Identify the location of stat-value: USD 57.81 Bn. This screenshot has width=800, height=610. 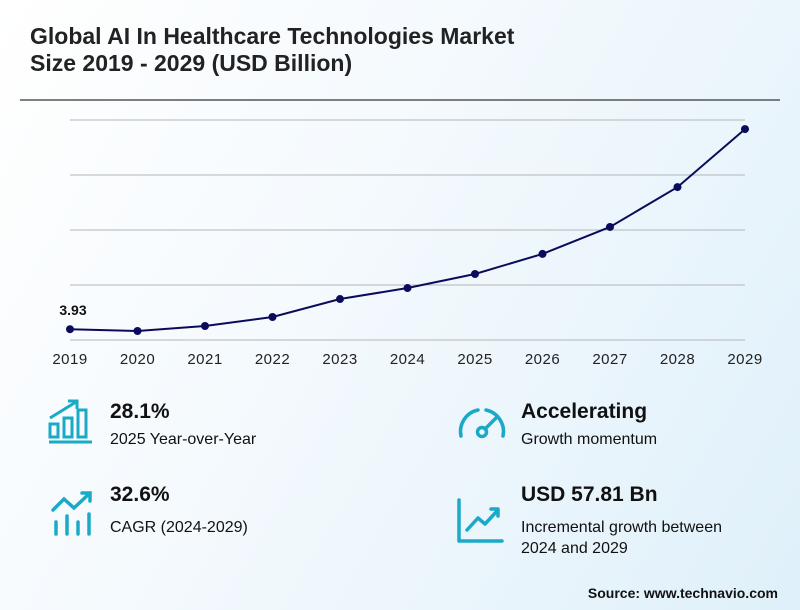
(589, 494).